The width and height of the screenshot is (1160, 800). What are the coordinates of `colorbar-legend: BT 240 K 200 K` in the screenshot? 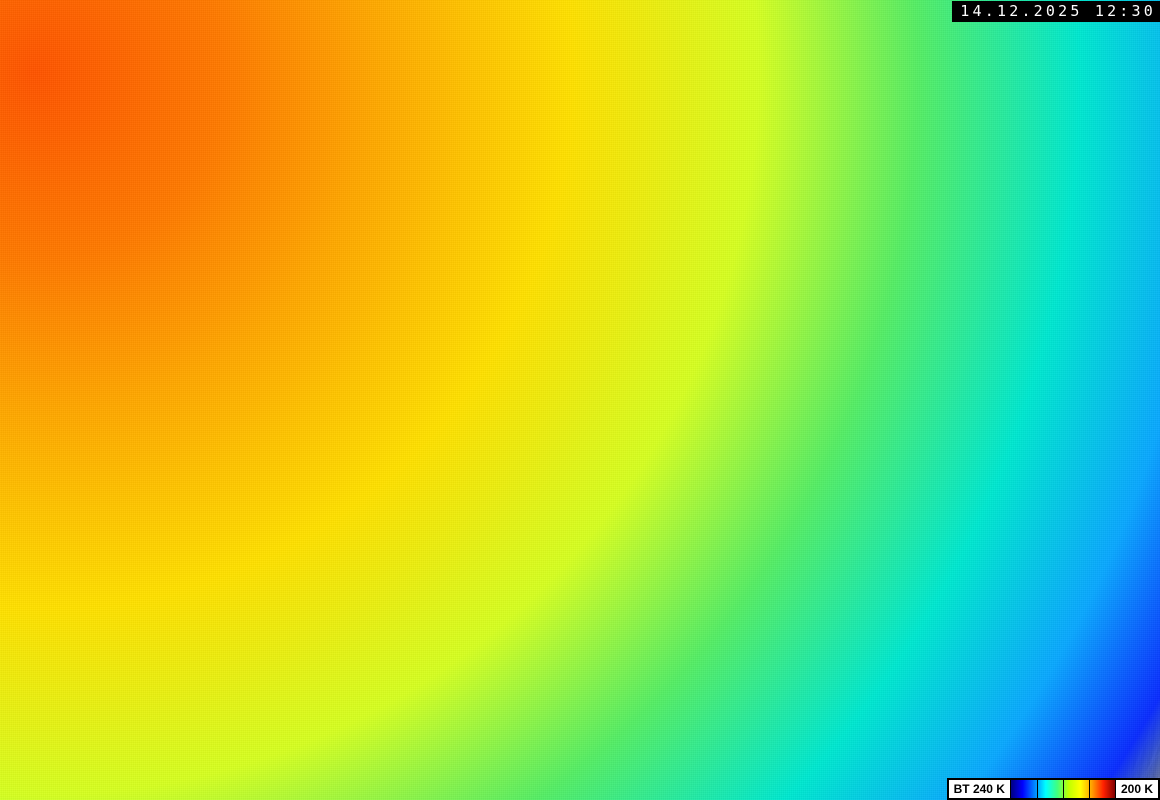 It's located at (1053, 789).